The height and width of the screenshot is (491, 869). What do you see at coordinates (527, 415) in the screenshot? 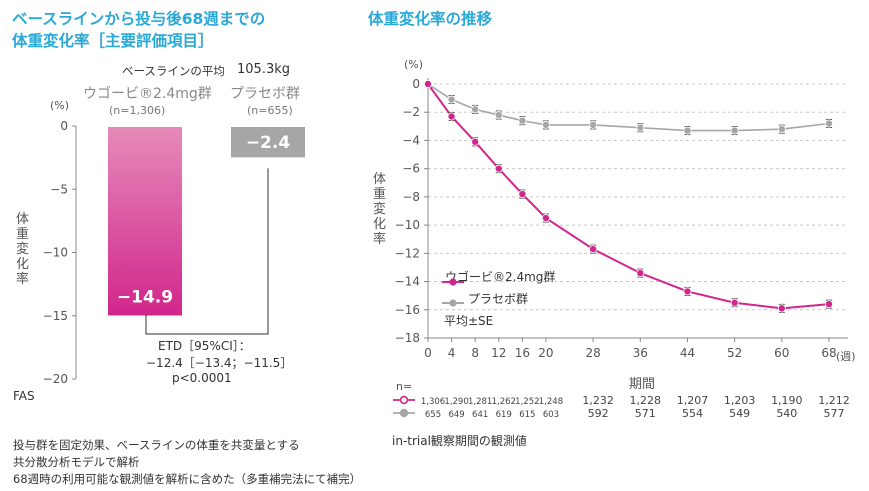
I see `n-value: 615` at bounding box center [527, 415].